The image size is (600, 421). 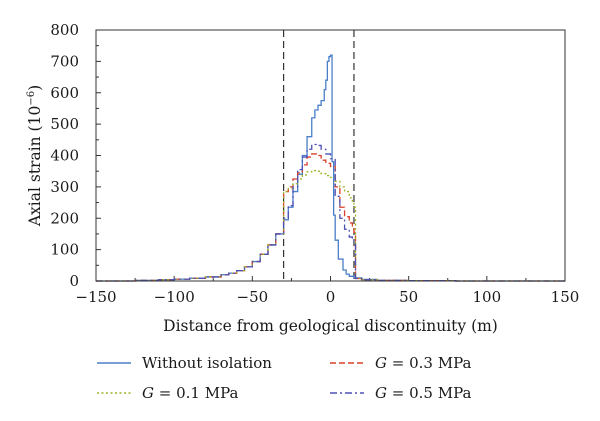 What do you see at coordinates (487, 297) in the screenshot?
I see `x-tick-label: 100` at bounding box center [487, 297].